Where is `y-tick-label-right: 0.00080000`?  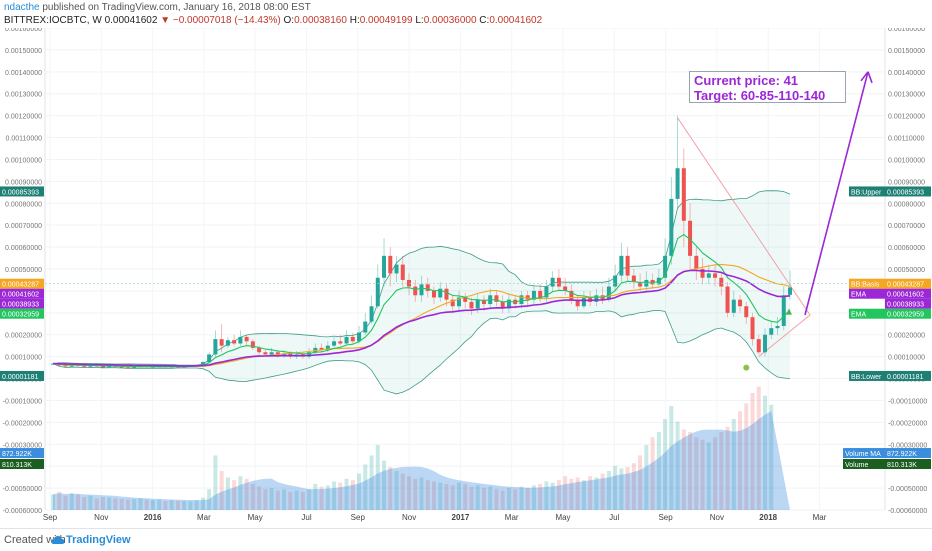 y-tick-label-right: 0.00080000 is located at coordinates (906, 204).